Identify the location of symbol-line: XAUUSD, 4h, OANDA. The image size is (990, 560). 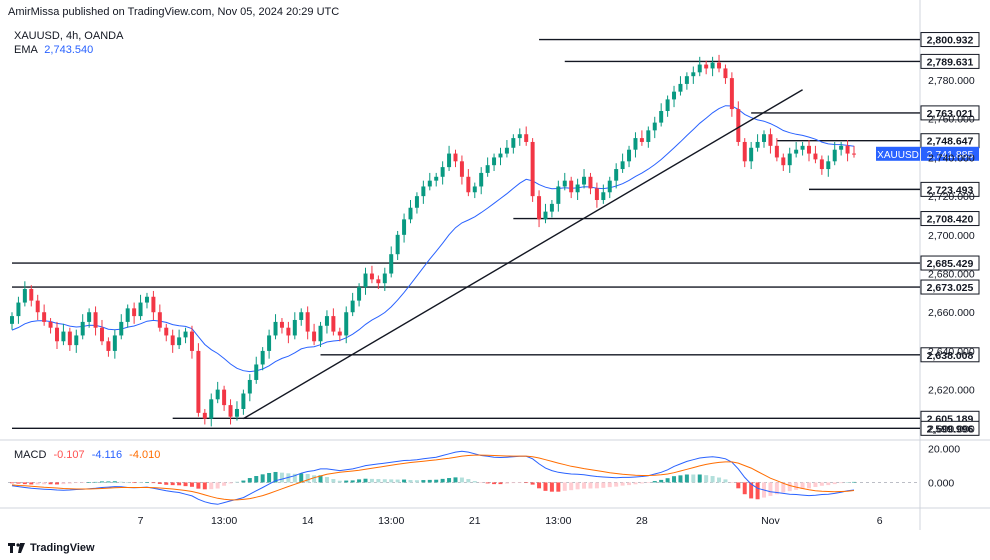
(69, 36).